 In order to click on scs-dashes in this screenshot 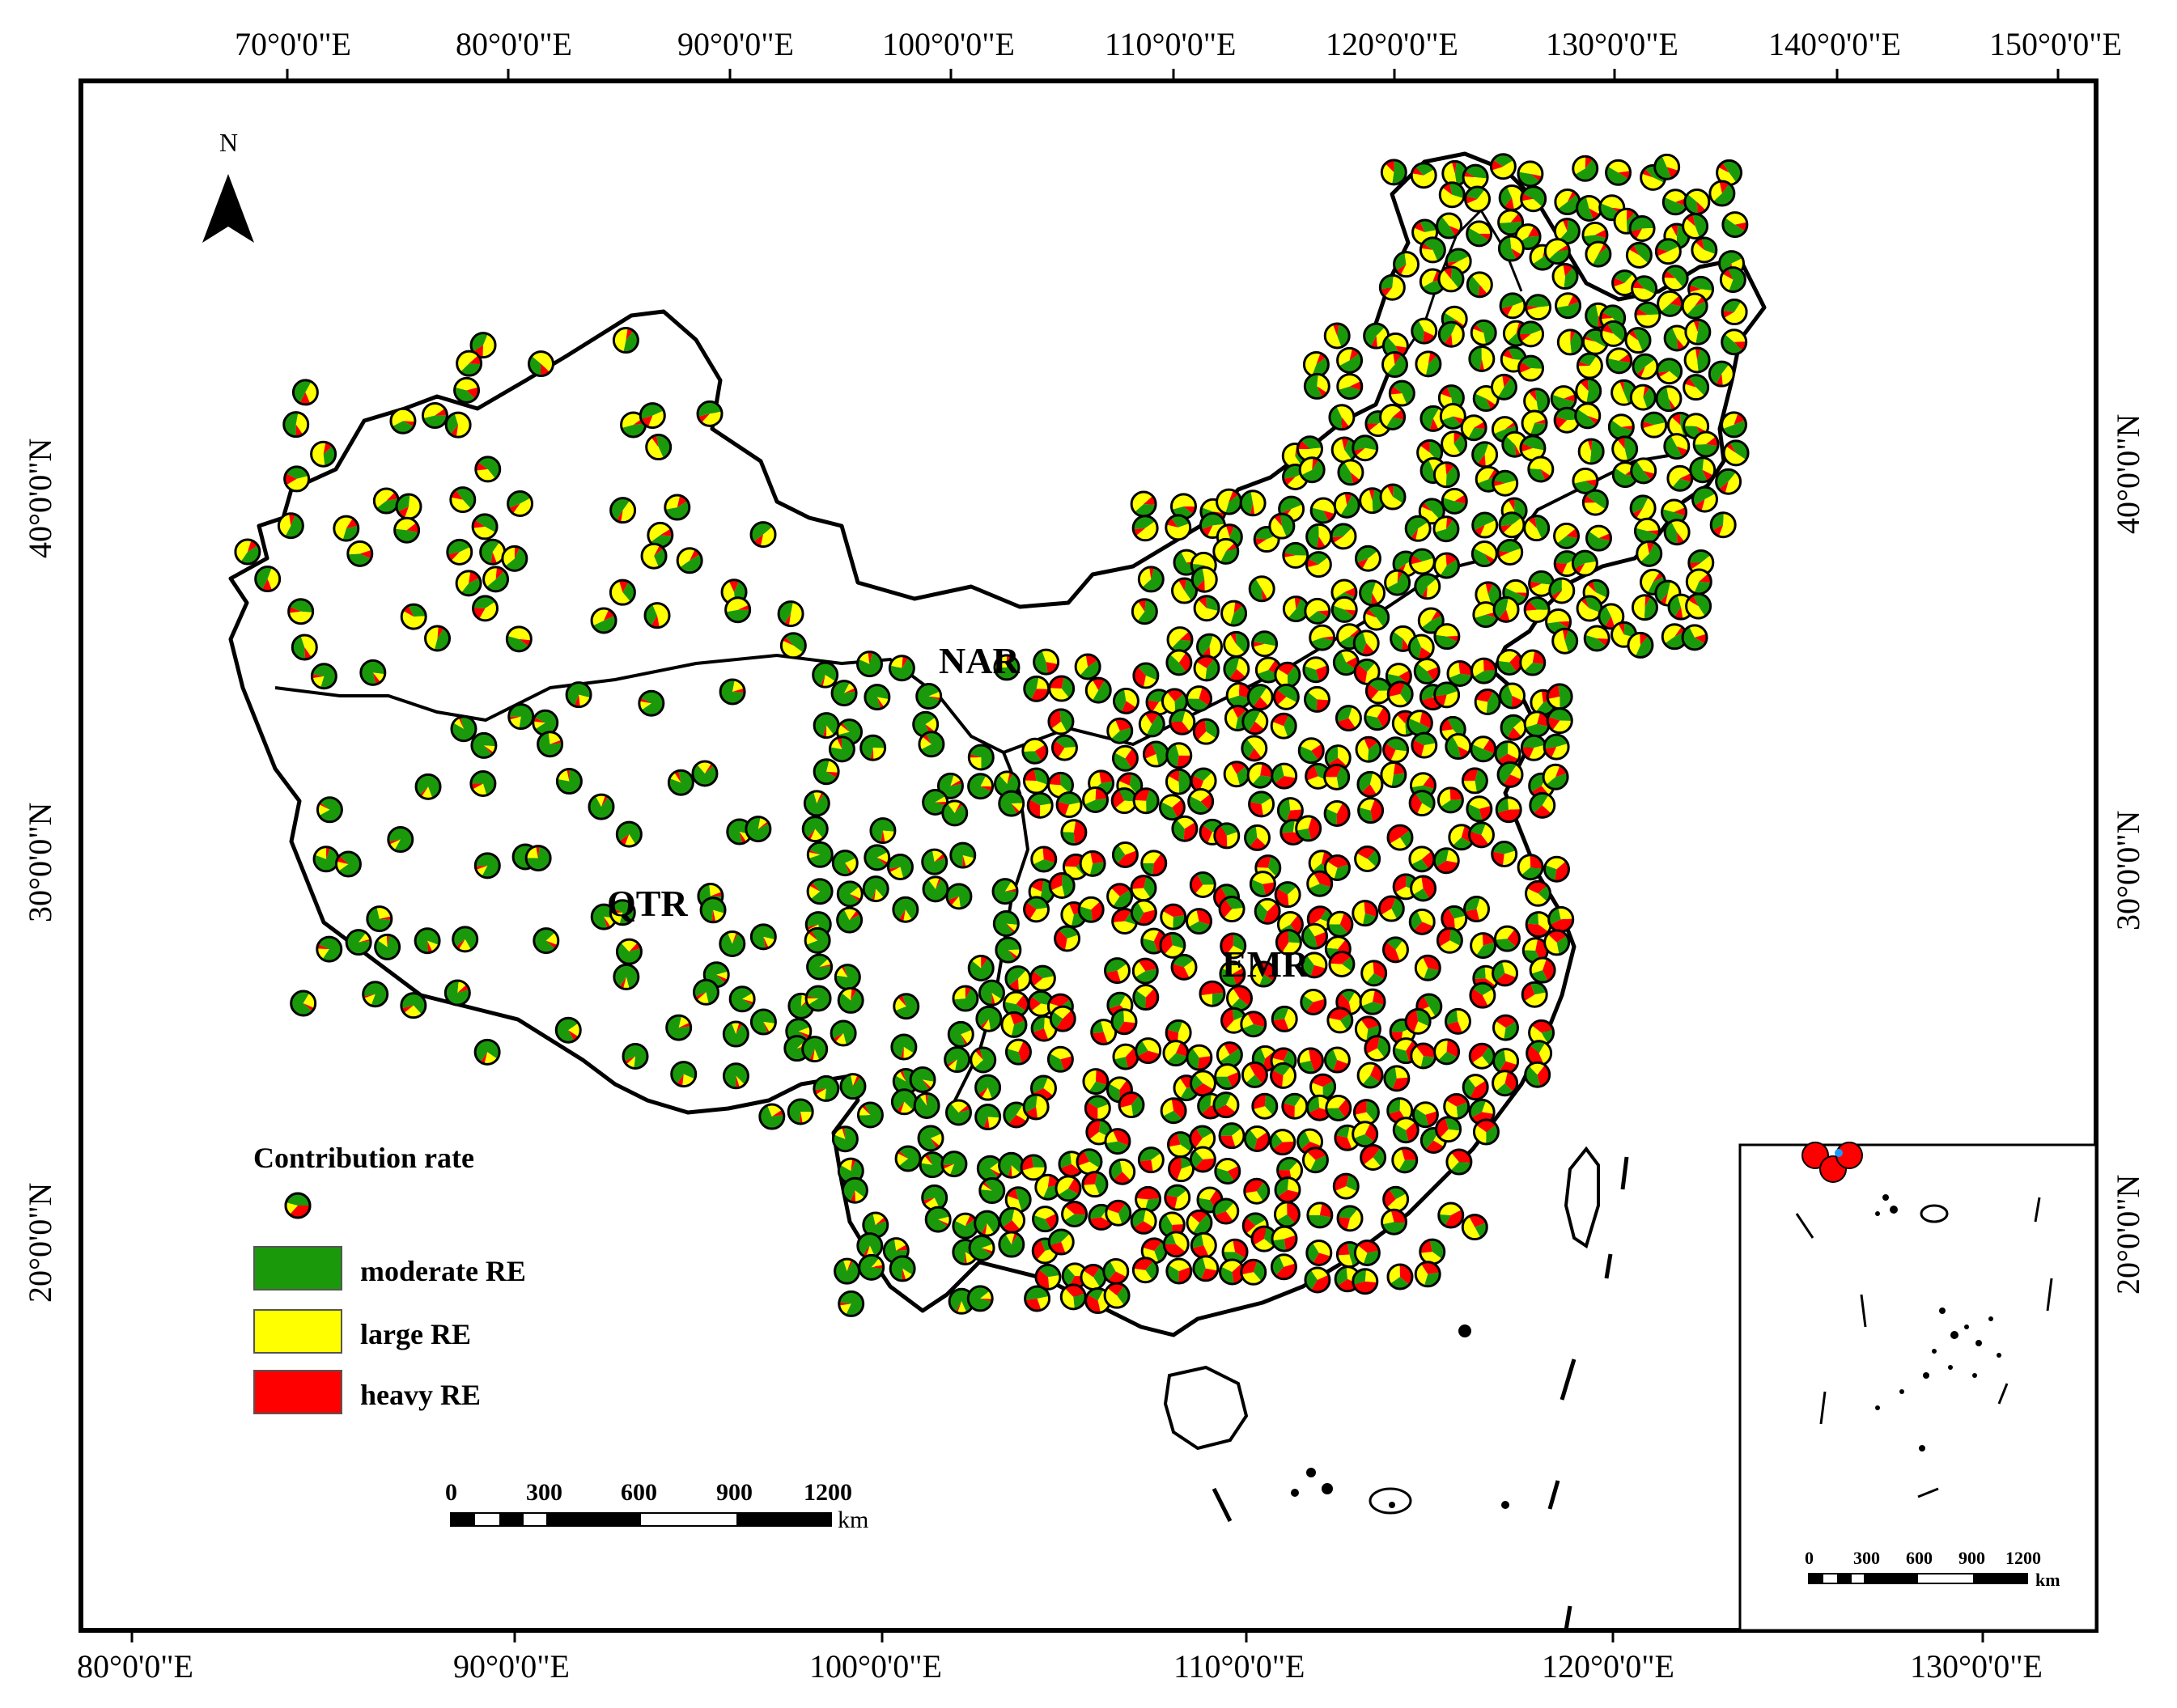, I will do `click(1420, 1393)`.